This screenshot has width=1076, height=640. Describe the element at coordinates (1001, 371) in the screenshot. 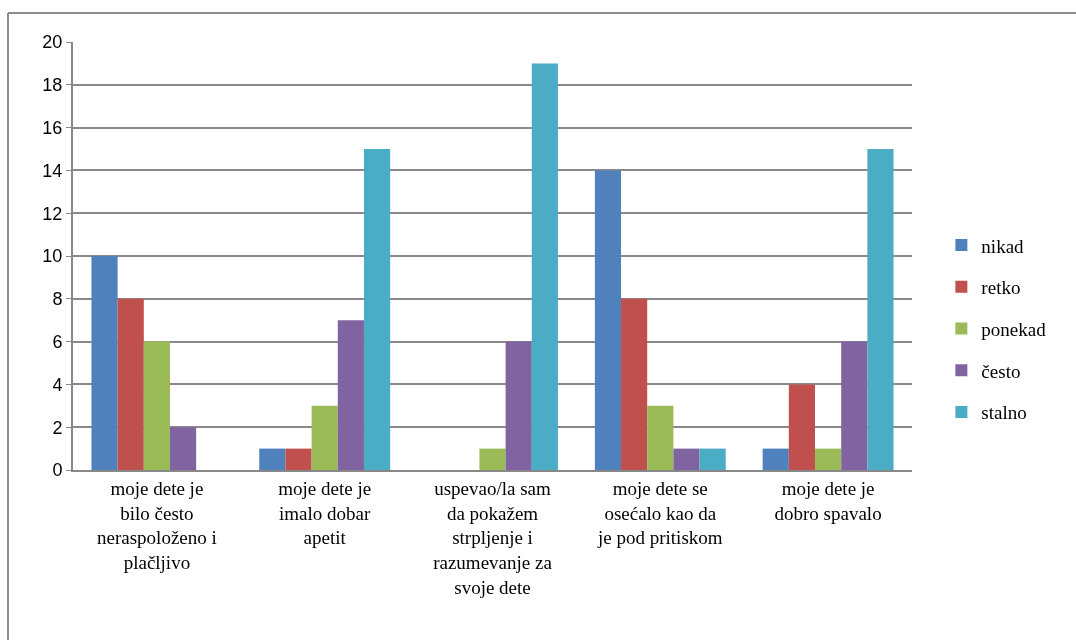

I see `legend-label: često` at that location.